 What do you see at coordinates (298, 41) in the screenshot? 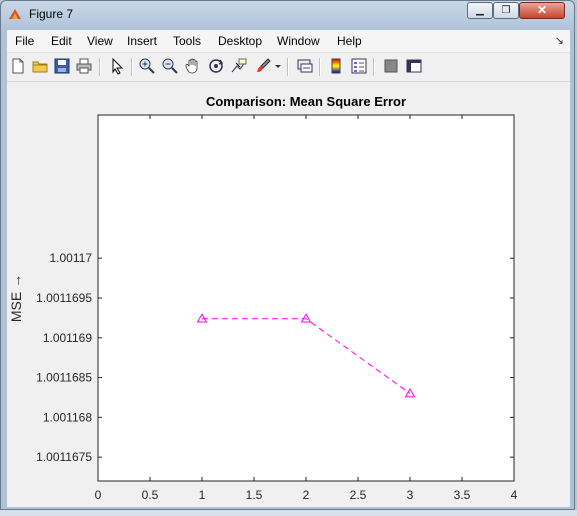
I see `menu-window: Window` at bounding box center [298, 41].